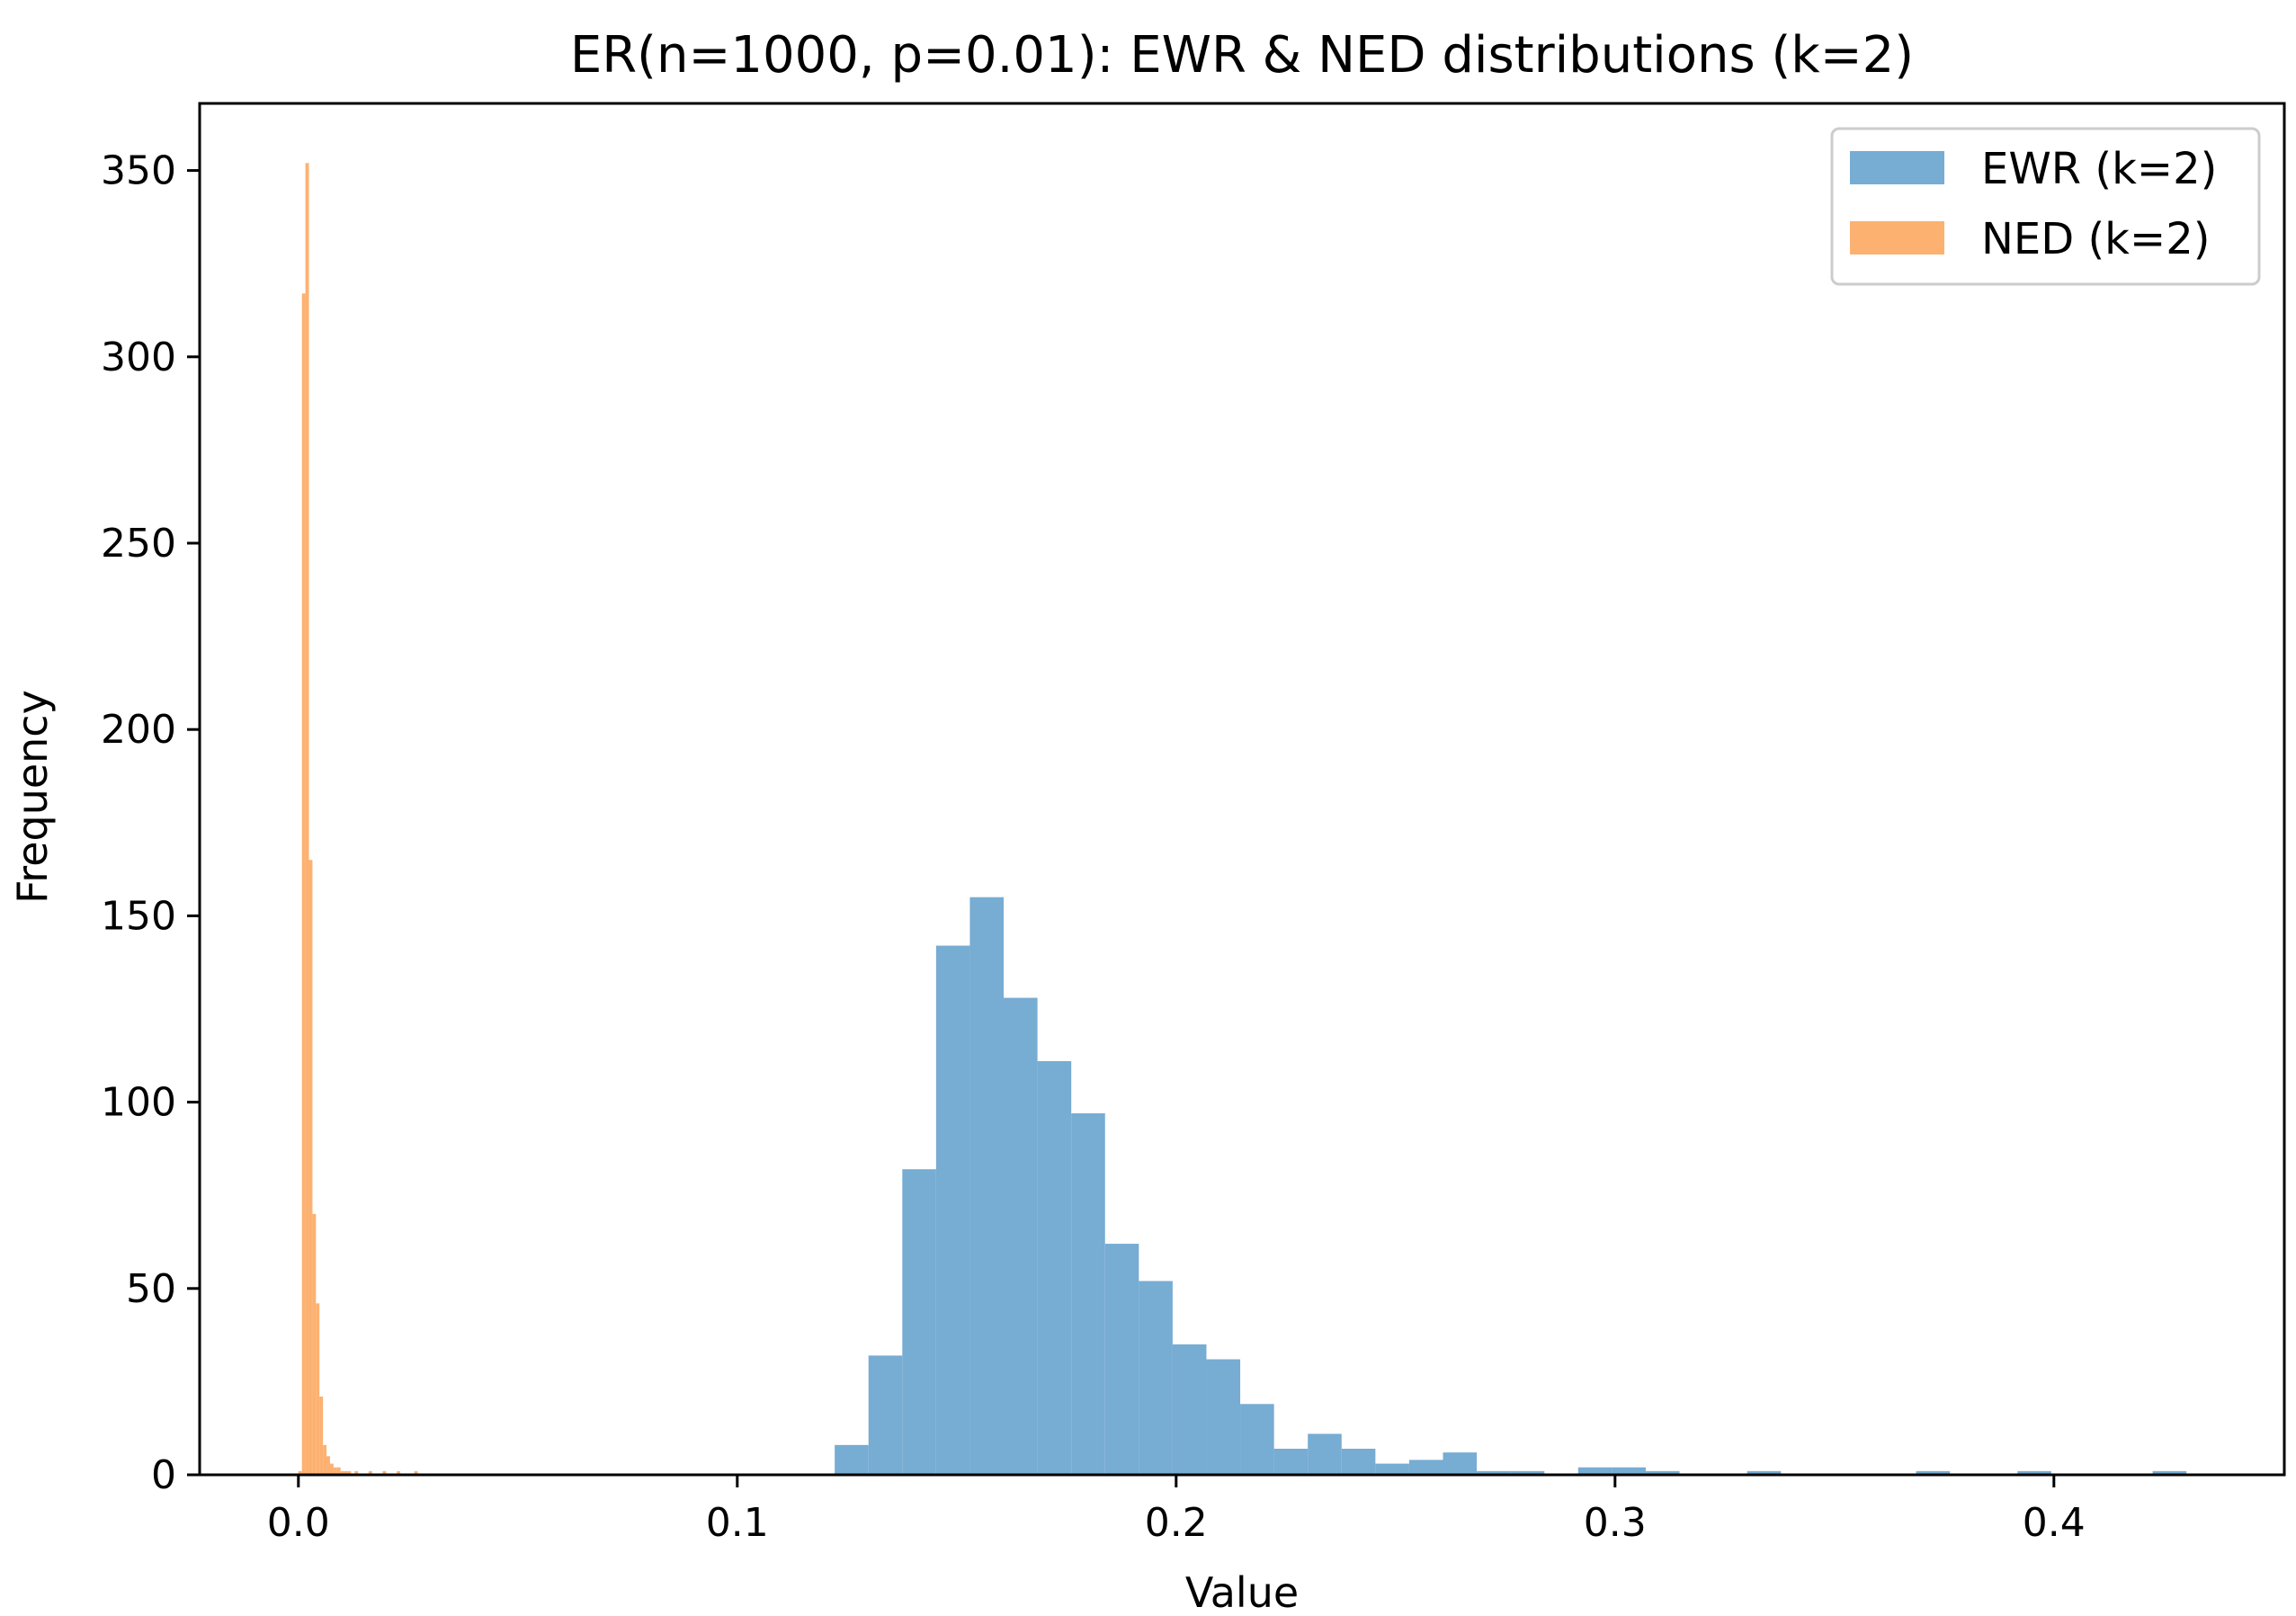 Image resolution: width=2296 pixels, height=1616 pixels. What do you see at coordinates (1616, 1523) in the screenshot?
I see `x-tick-label: 0.3` at bounding box center [1616, 1523].